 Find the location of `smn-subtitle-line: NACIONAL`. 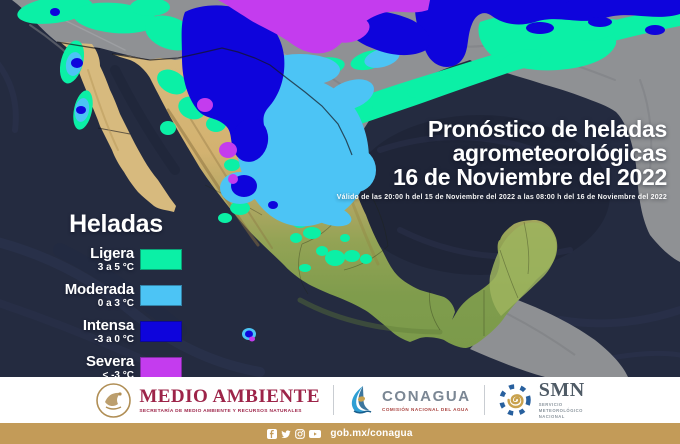

smn-subtitle-line: NACIONAL is located at coordinates (551, 417).